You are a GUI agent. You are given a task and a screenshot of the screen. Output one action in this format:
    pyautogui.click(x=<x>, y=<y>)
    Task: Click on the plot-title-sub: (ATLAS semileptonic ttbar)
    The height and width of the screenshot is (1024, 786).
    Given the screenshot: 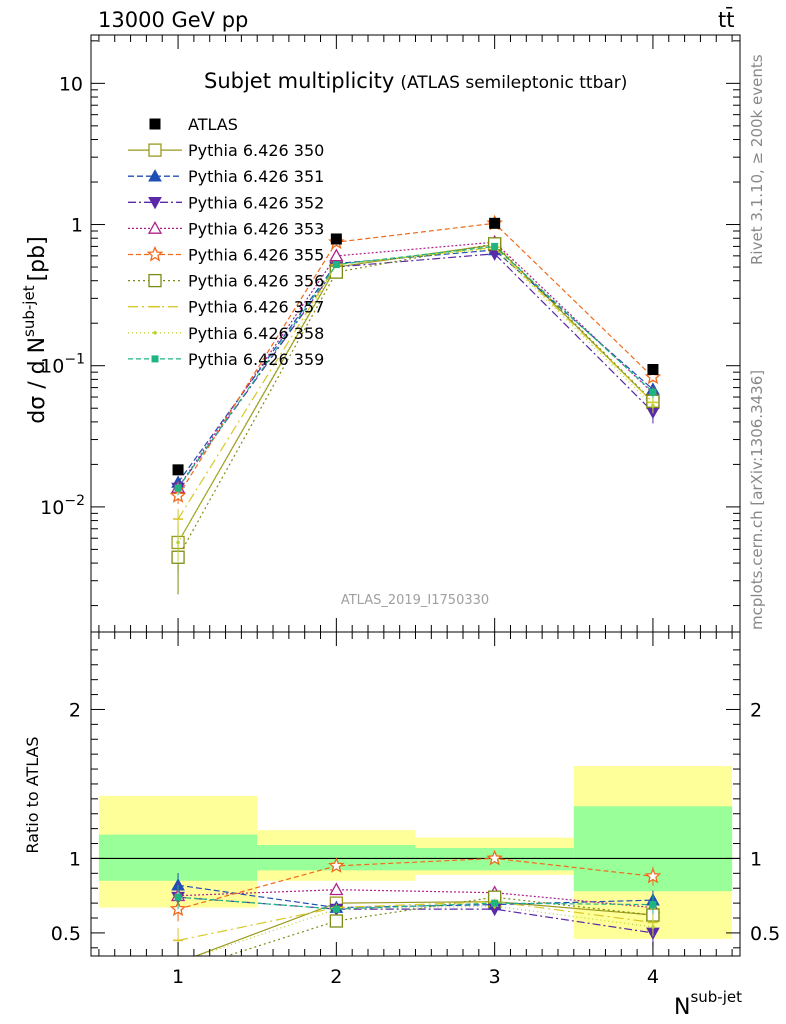 What is the action you would take?
    pyautogui.click(x=513, y=83)
    